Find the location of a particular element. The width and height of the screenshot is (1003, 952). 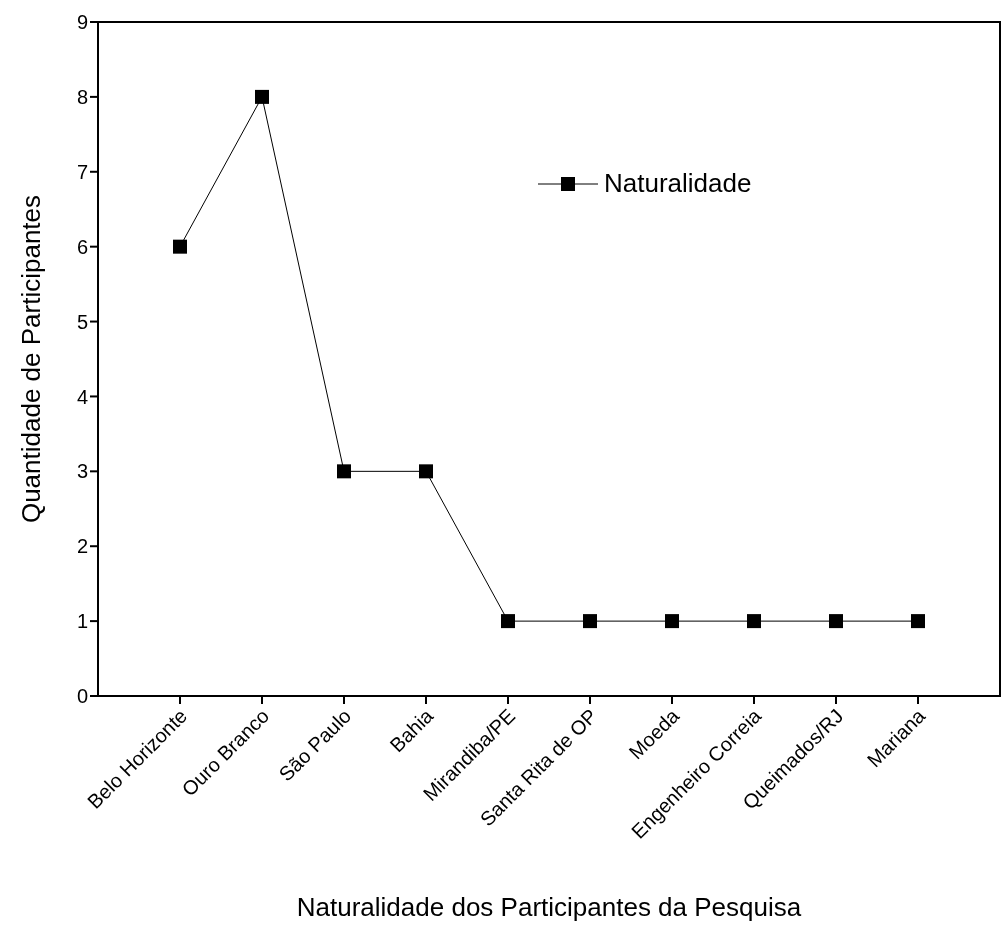

y-tick-label: 3 is located at coordinates (82, 471).